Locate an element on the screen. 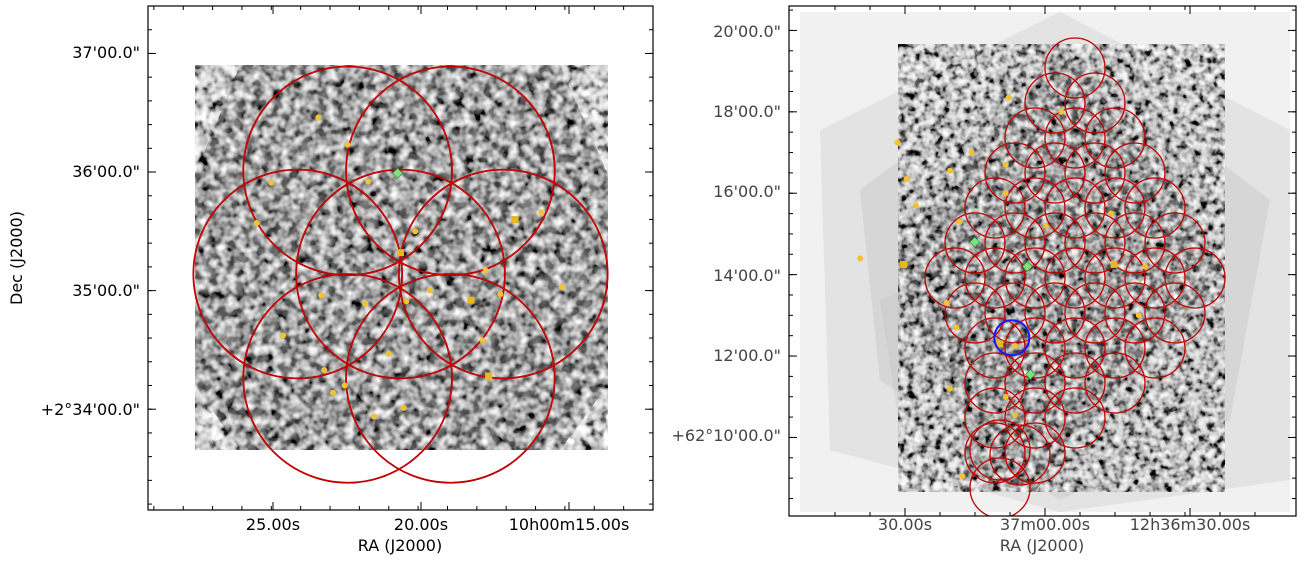 The height and width of the screenshot is (561, 1312). right-xtick-label: 12h36m30.00s is located at coordinates (1190, 524).